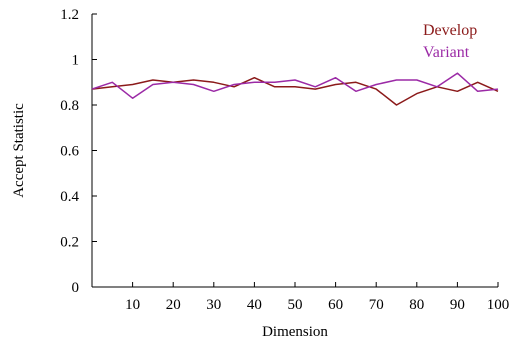 This screenshot has height=350, width=519. I want to click on y-axis-title: Accept Statistic, so click(19, 150).